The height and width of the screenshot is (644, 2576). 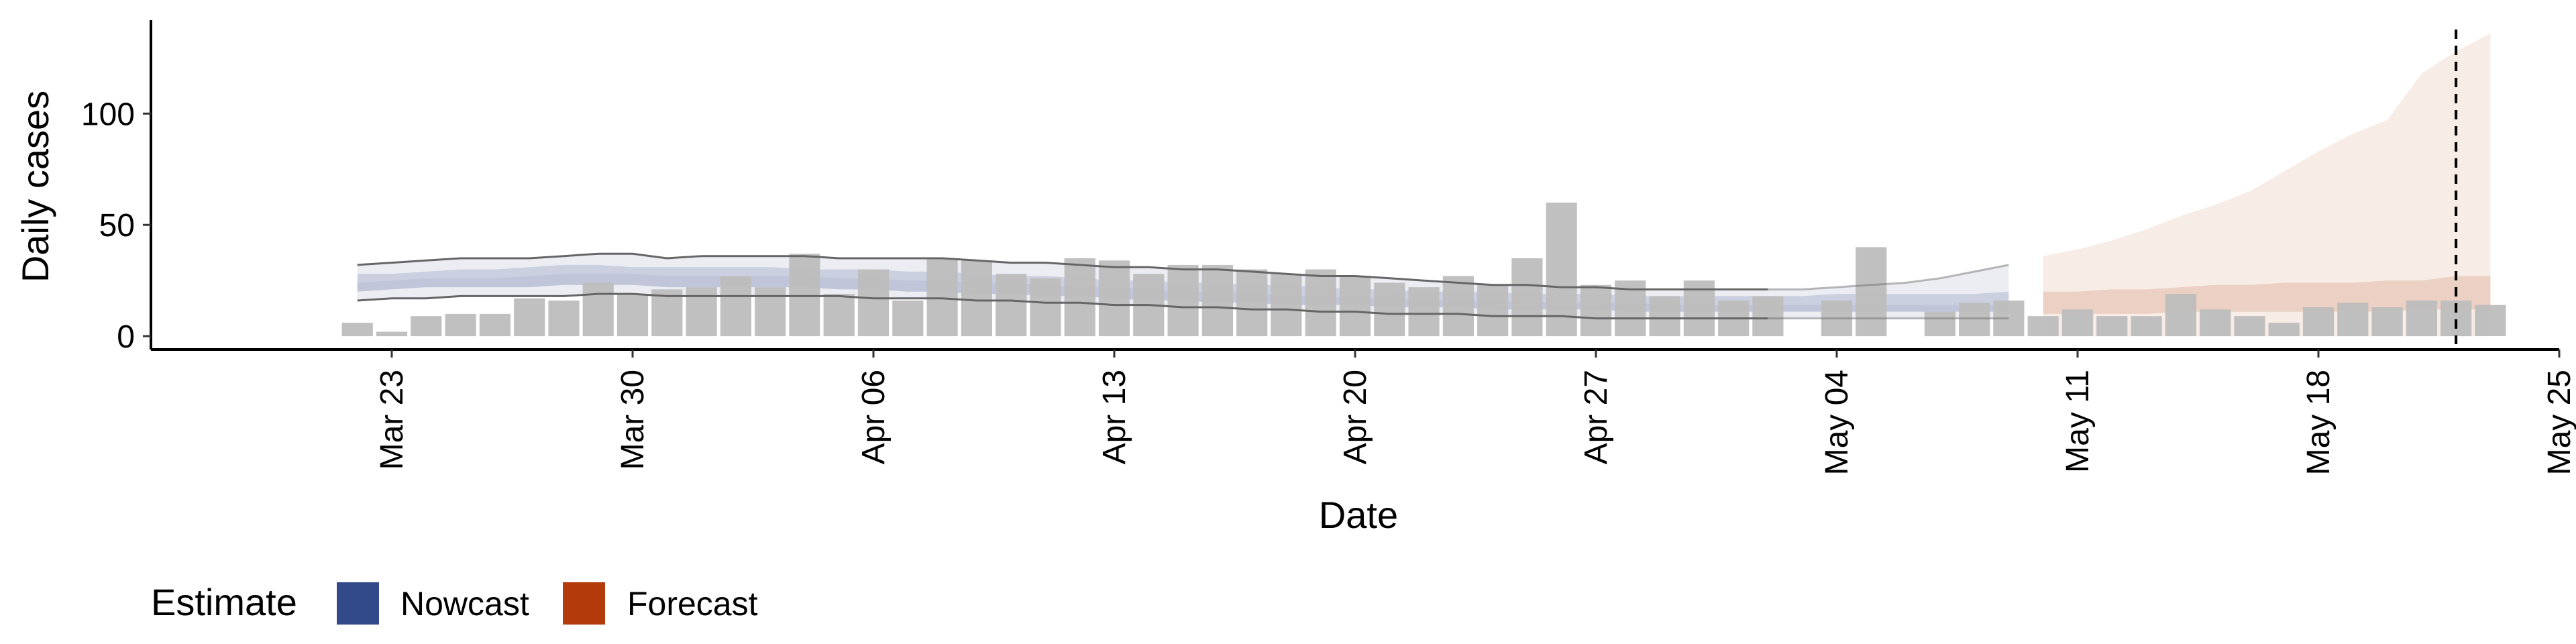 I want to click on x-tick-label: Mar 23, so click(x=392, y=420).